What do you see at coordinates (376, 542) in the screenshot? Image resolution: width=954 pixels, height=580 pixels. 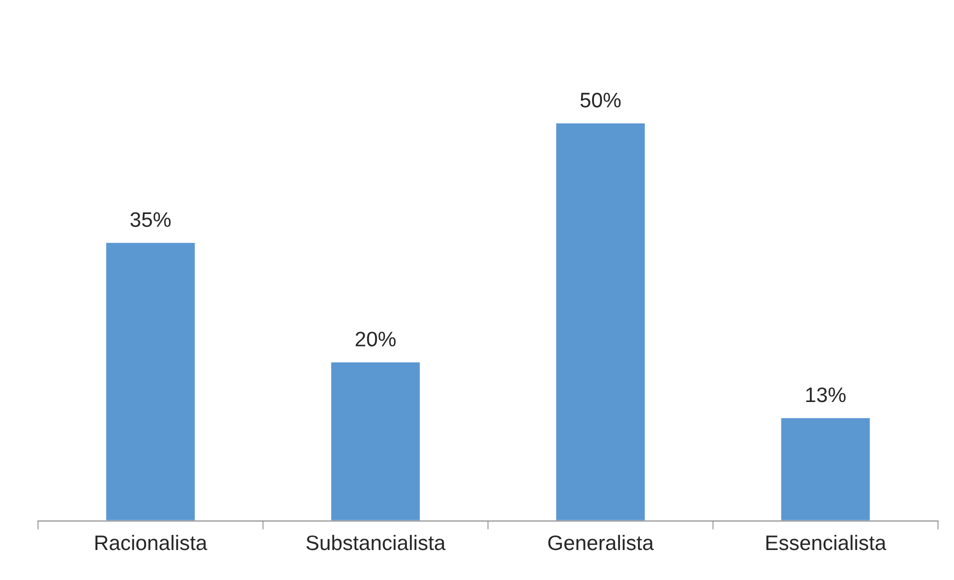 I see `x-tick-label: Substancialista` at bounding box center [376, 542].